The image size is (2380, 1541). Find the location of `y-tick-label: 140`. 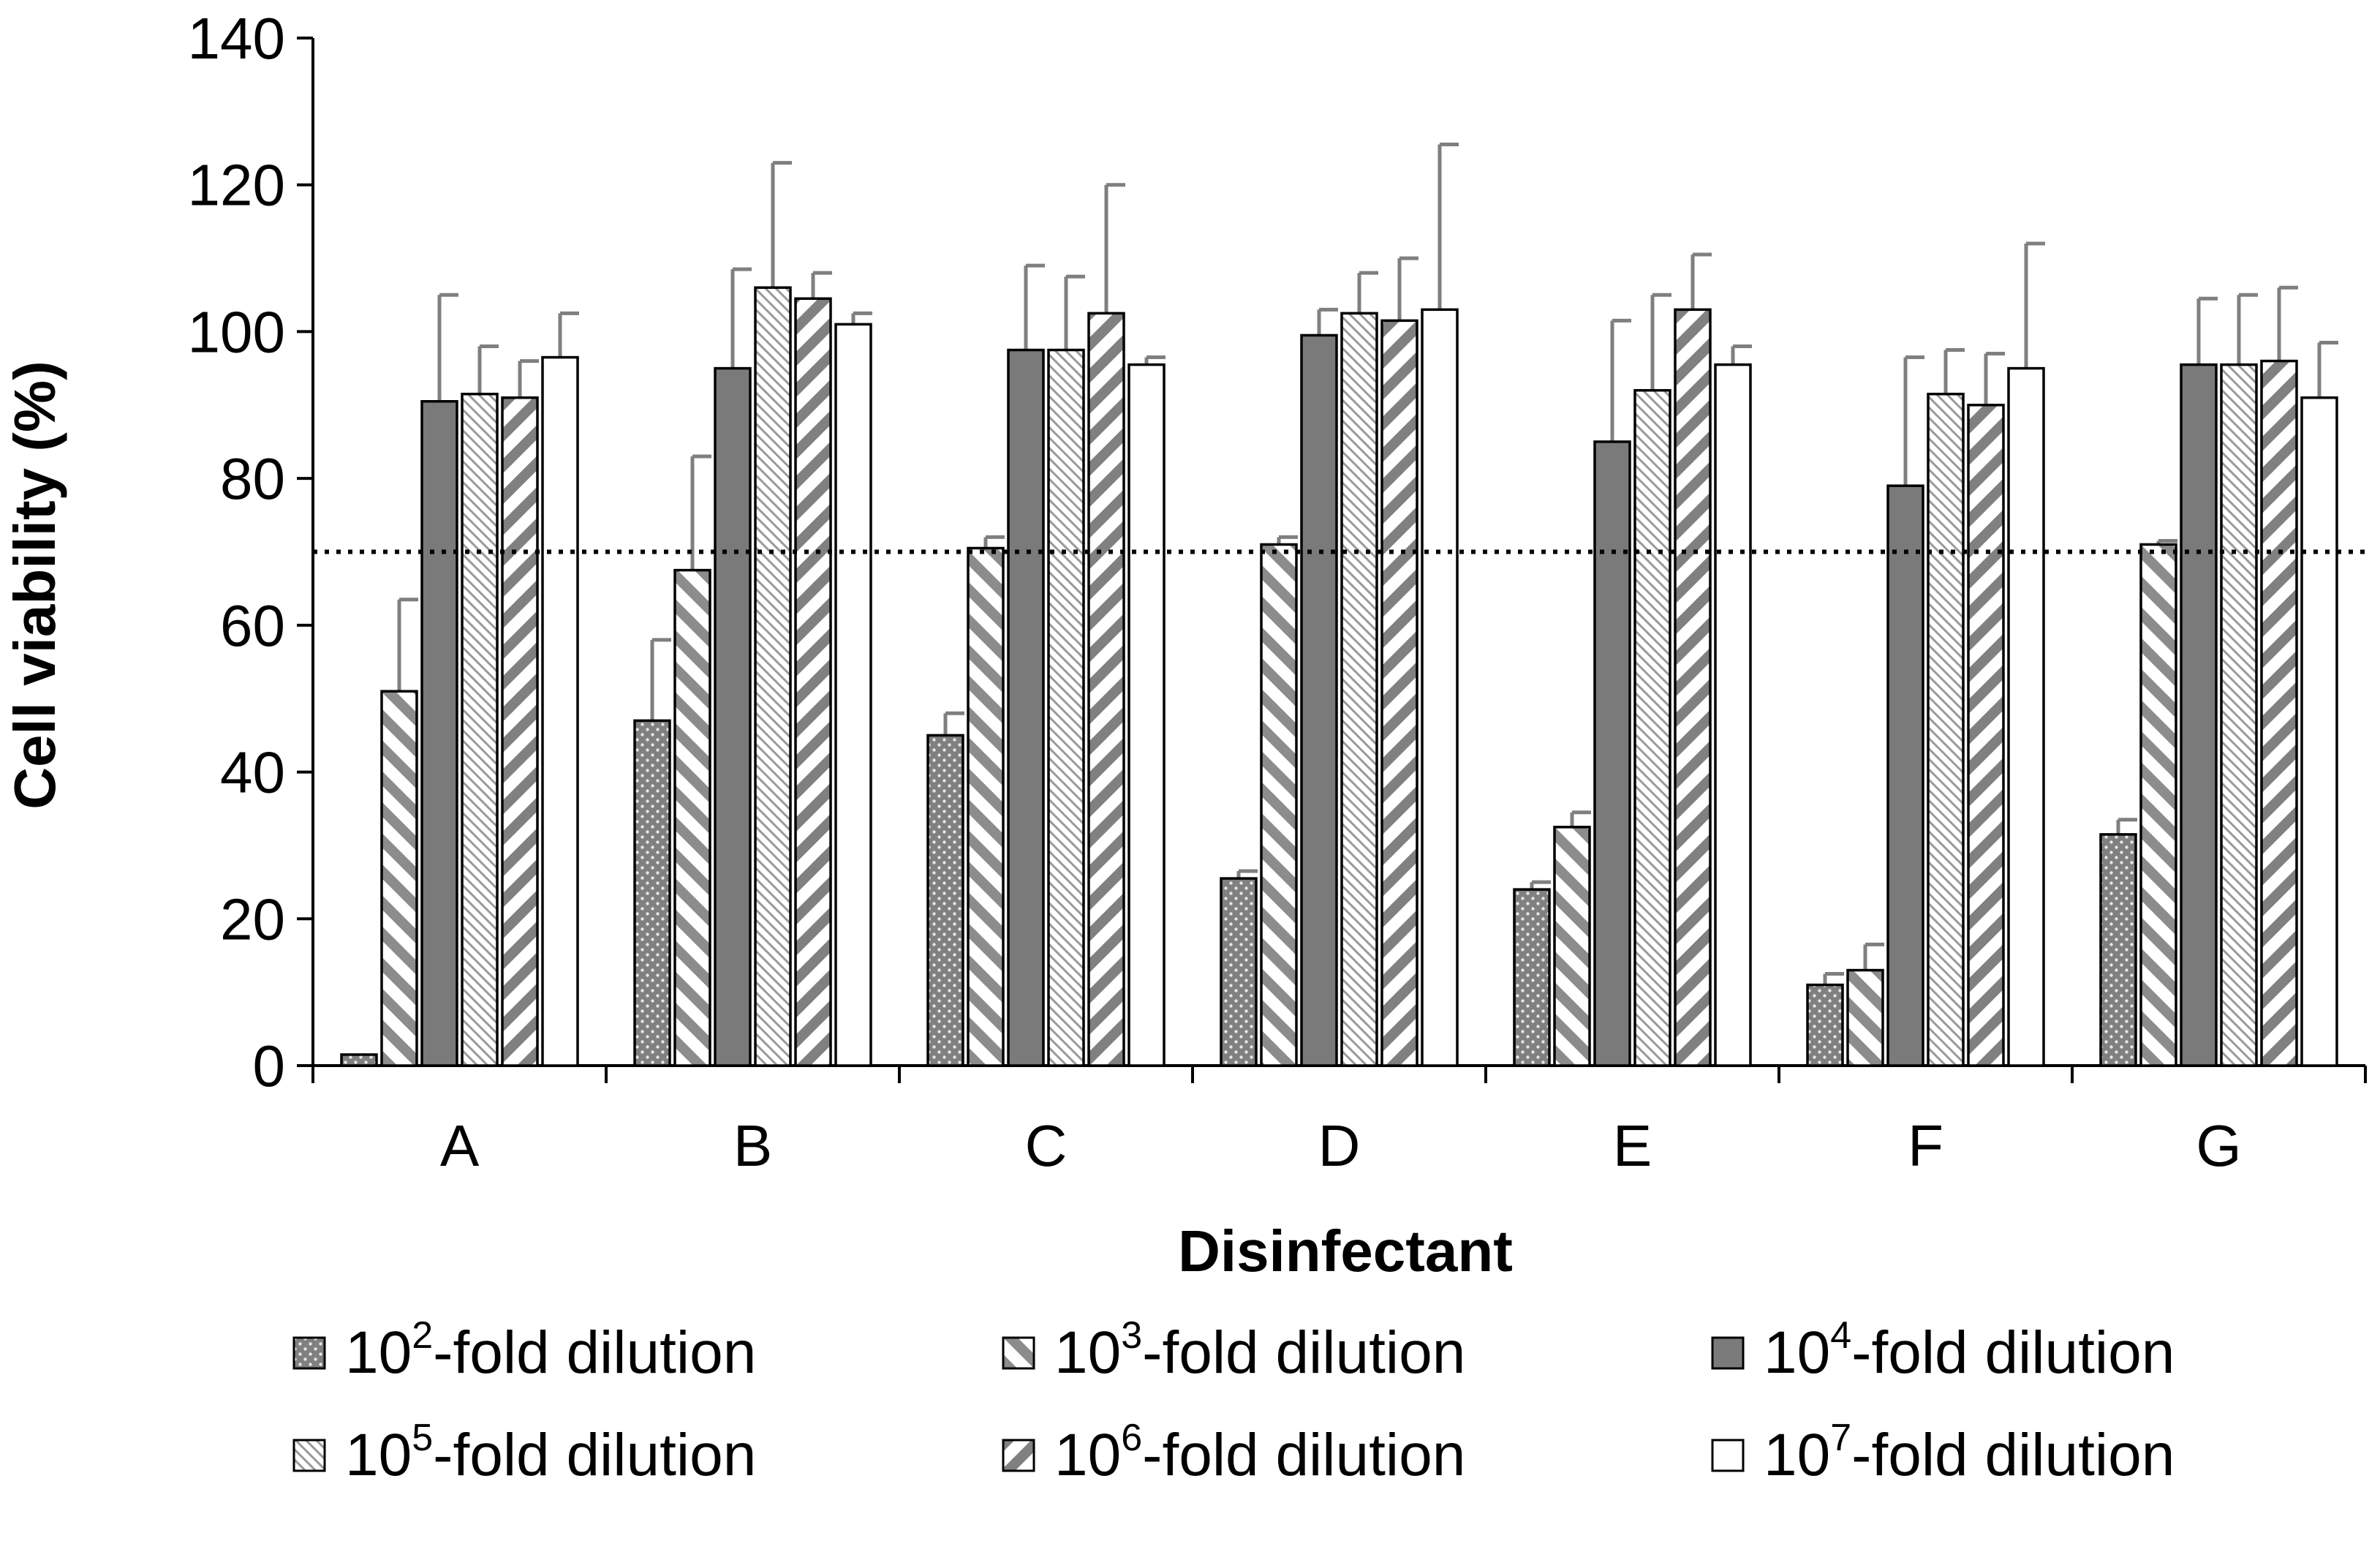

y-tick-label: 140 is located at coordinates (236, 38).